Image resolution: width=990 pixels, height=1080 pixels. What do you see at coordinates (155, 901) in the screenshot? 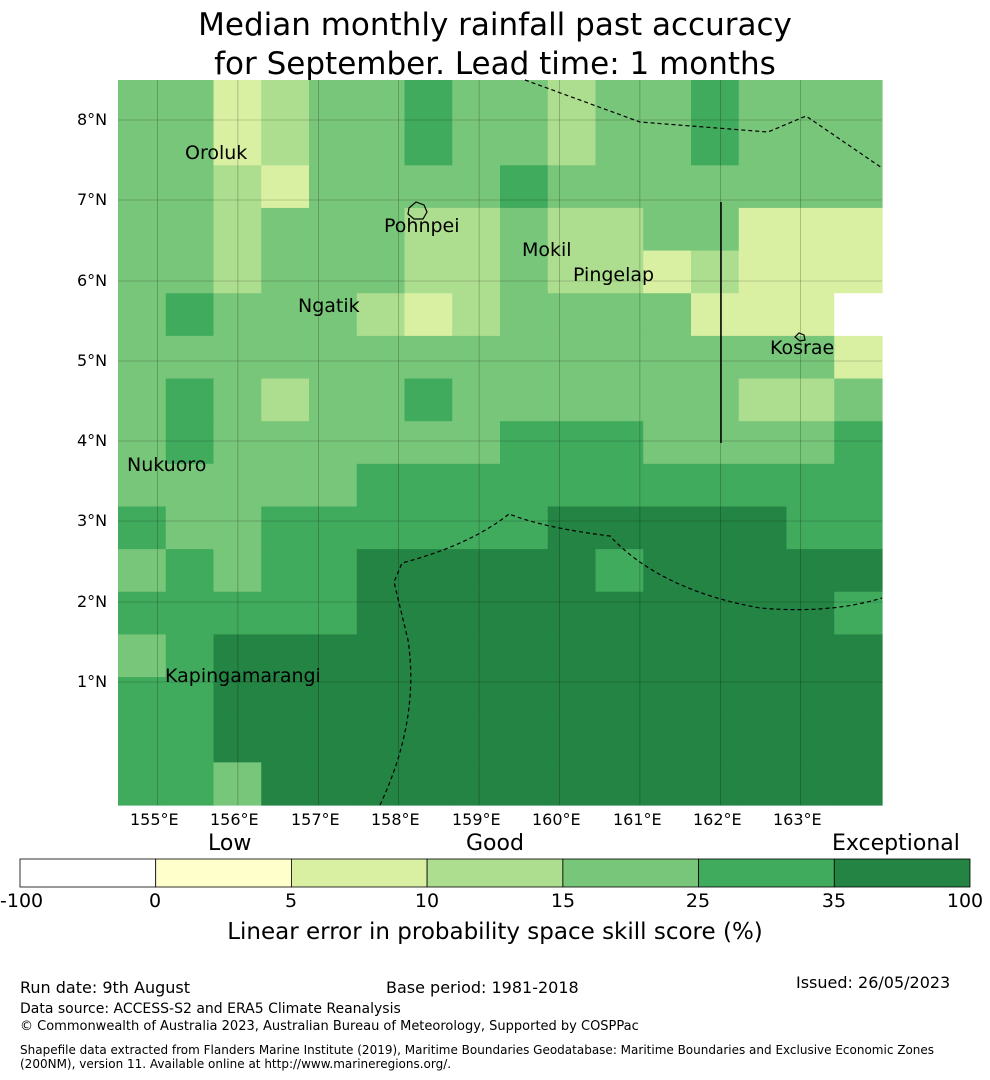
I see `colorbar-tick: 0` at bounding box center [155, 901].